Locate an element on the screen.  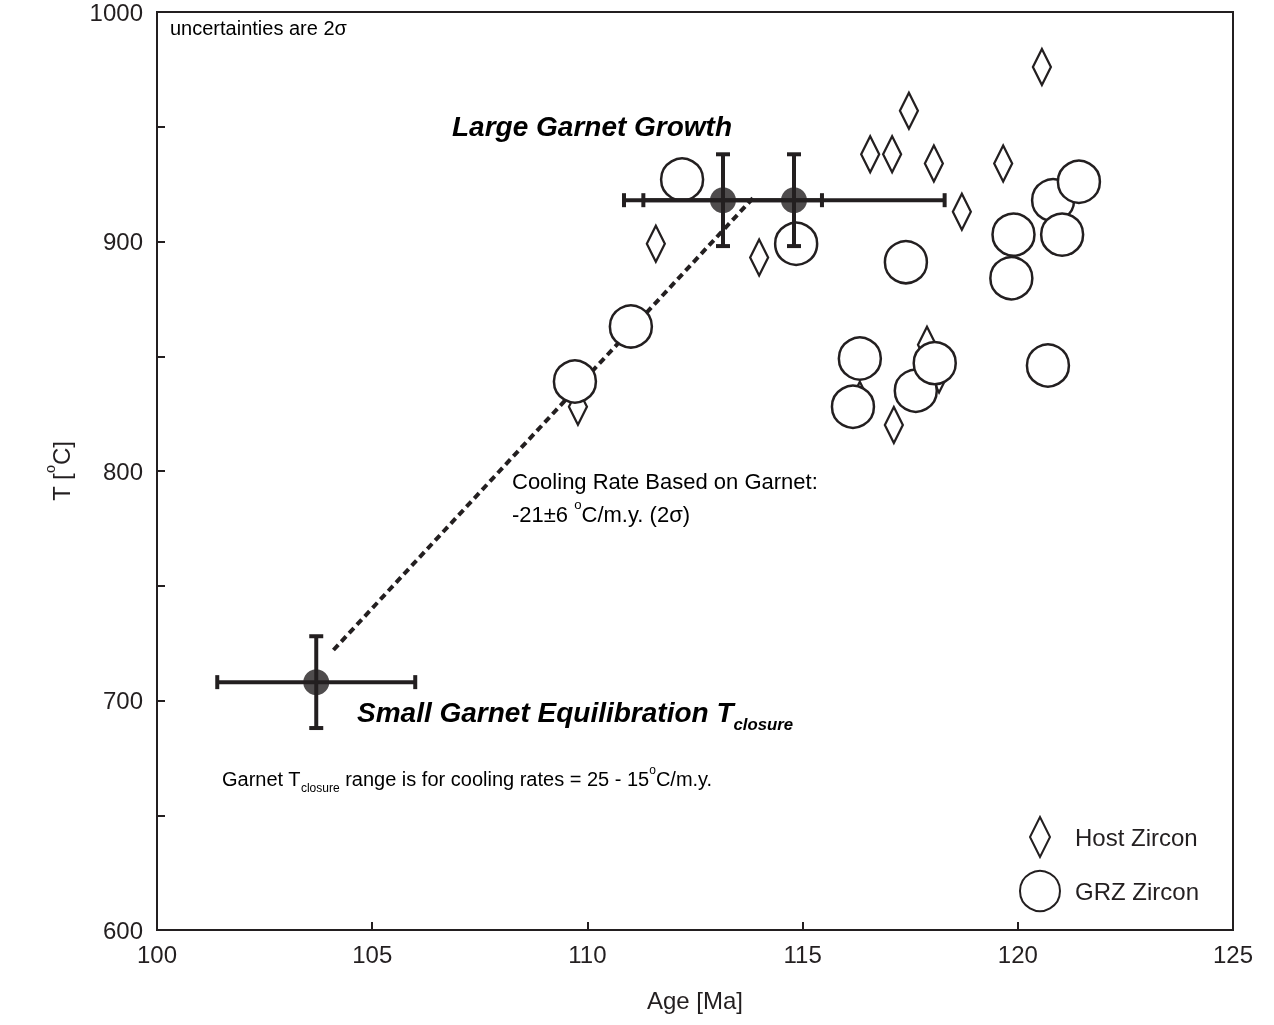
legend-label: Host Zircon is located at coordinates (1136, 837).